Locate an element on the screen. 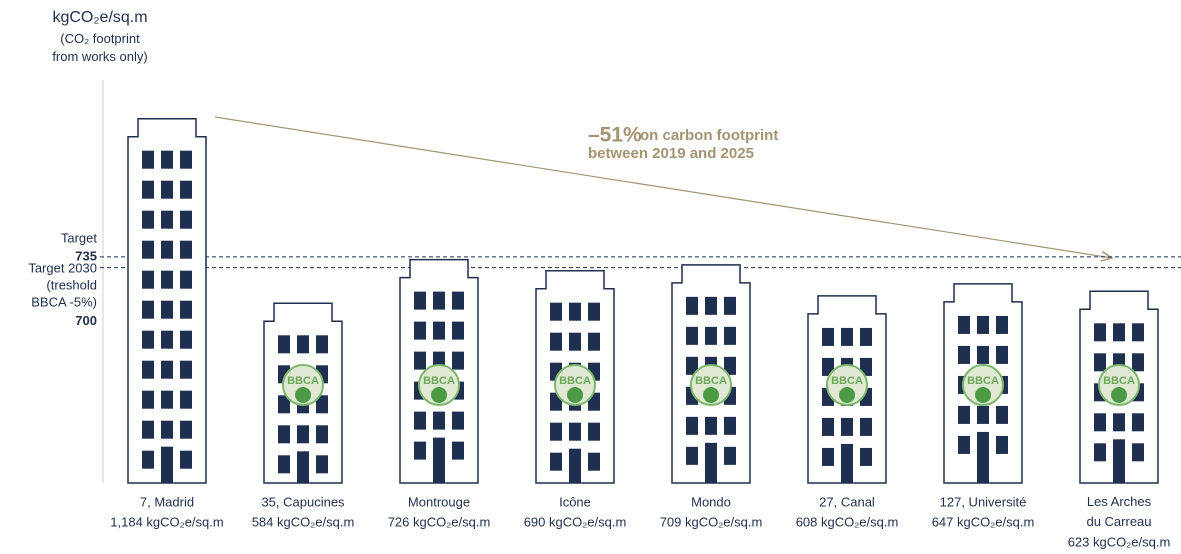  y-axis-title: kgCO₂e/sq.m is located at coordinates (99, 17).